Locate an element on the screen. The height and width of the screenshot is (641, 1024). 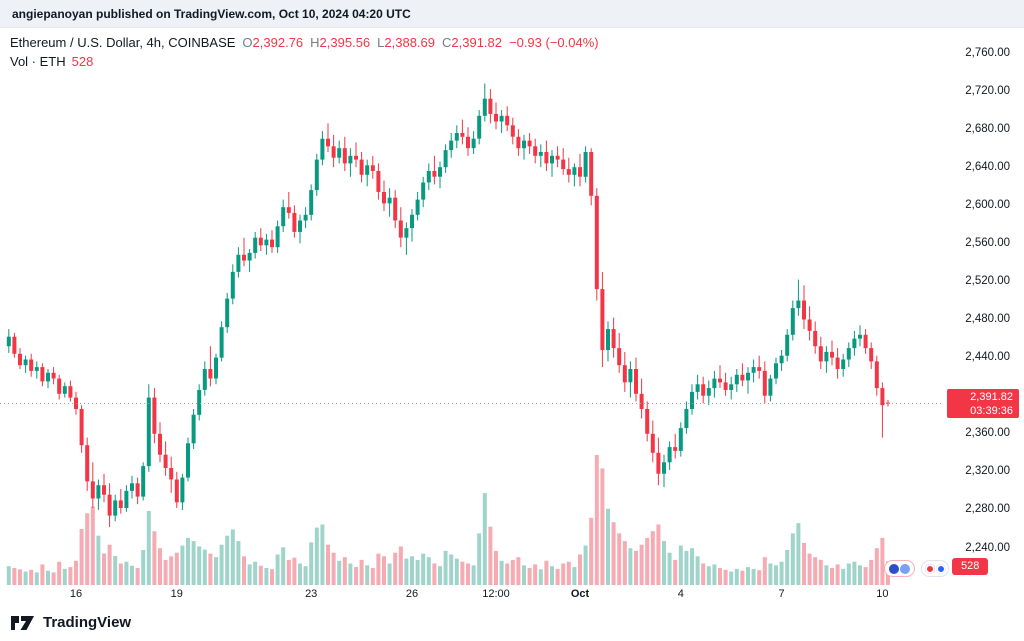
volume-value: 528 is located at coordinates (82, 61).